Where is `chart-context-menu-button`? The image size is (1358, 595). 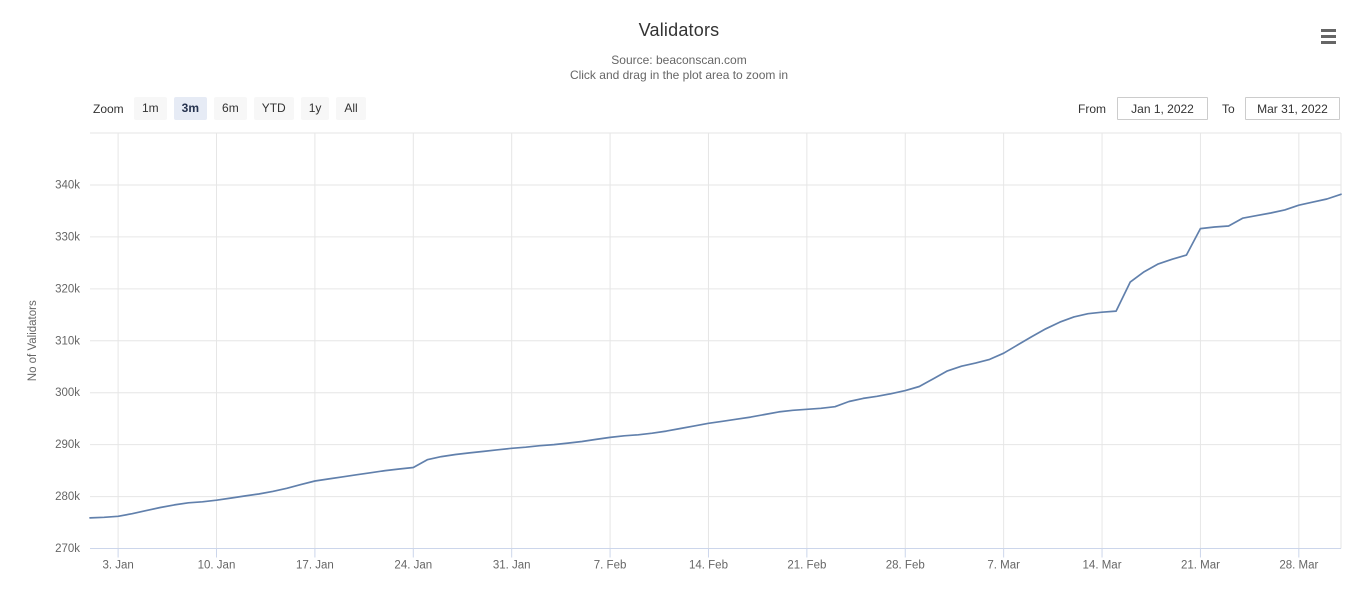
chart-context-menu-button is located at coordinates (1328, 36).